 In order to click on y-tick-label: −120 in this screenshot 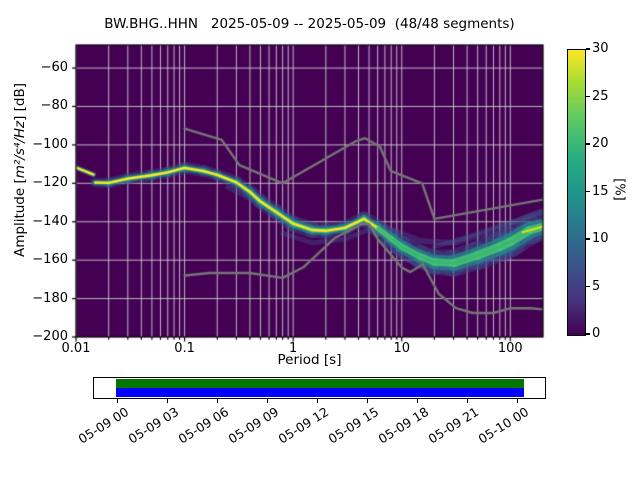, I will do `click(50, 183)`.